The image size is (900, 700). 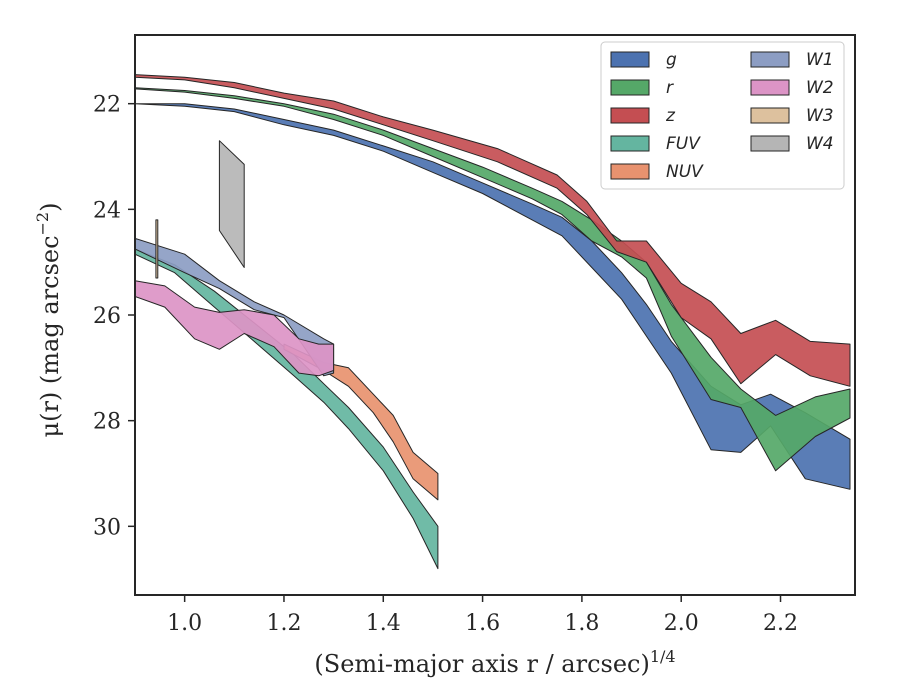 I want to click on legend-swatch-fuv, so click(x=630, y=143).